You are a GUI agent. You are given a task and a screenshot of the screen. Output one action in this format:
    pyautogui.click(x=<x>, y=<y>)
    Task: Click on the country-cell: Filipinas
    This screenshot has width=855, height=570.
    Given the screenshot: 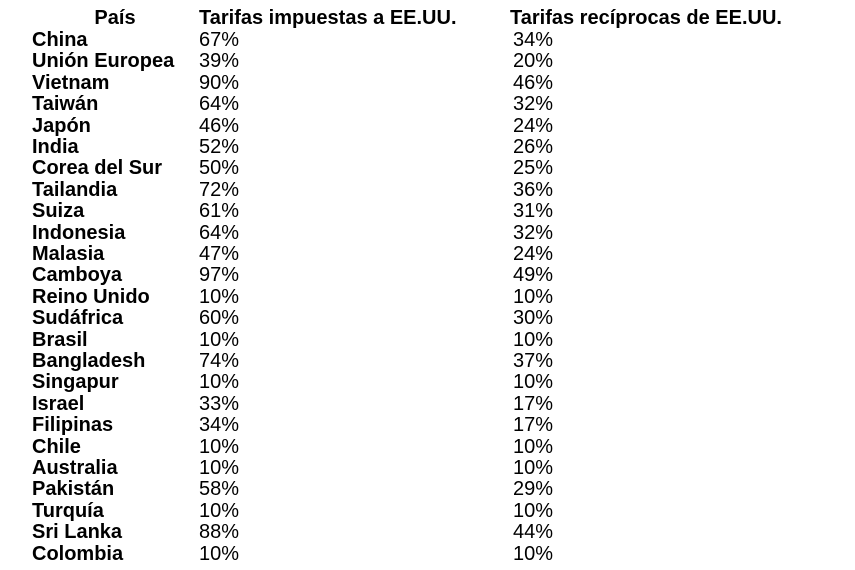 What is the action you would take?
    pyautogui.click(x=73, y=425)
    